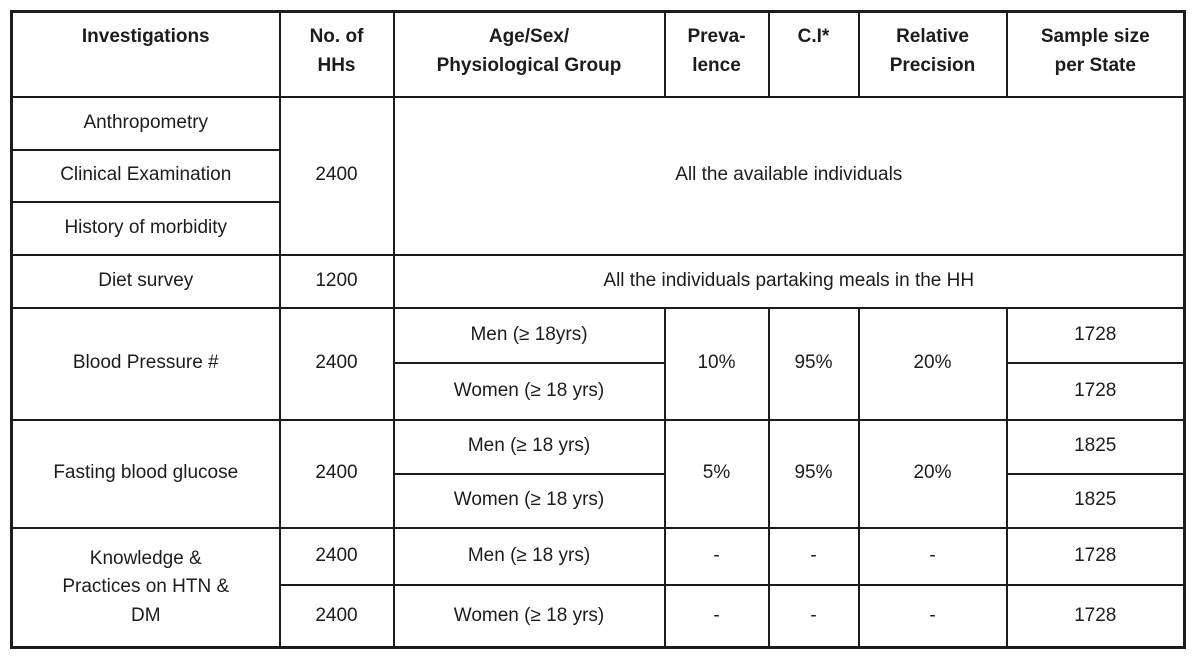  Describe the element at coordinates (1095, 556) in the screenshot. I see `cell-kp-sample-men: 1728` at that location.